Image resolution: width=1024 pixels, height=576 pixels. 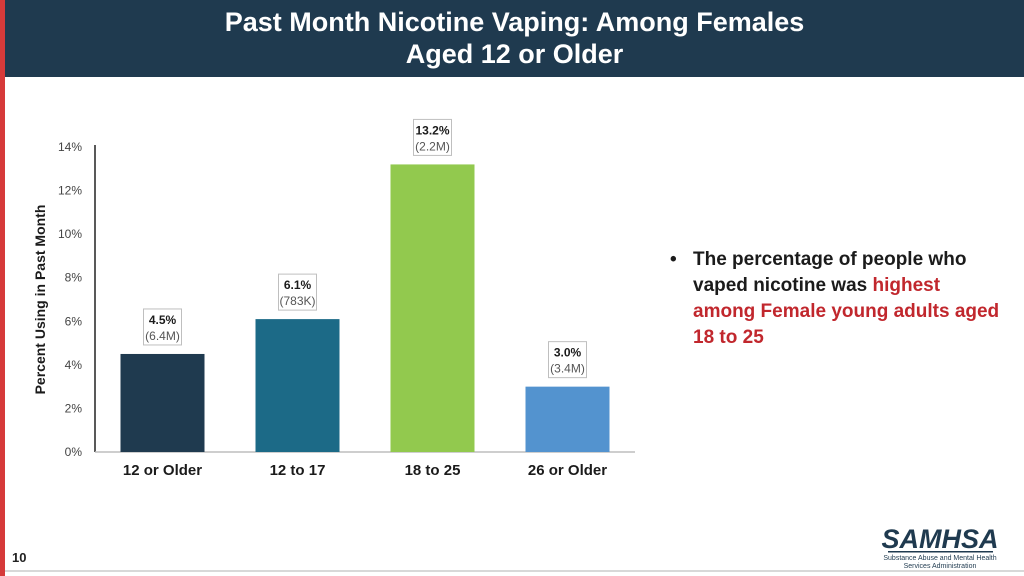 I want to click on data-label-percent: 4.5%, so click(x=163, y=320).